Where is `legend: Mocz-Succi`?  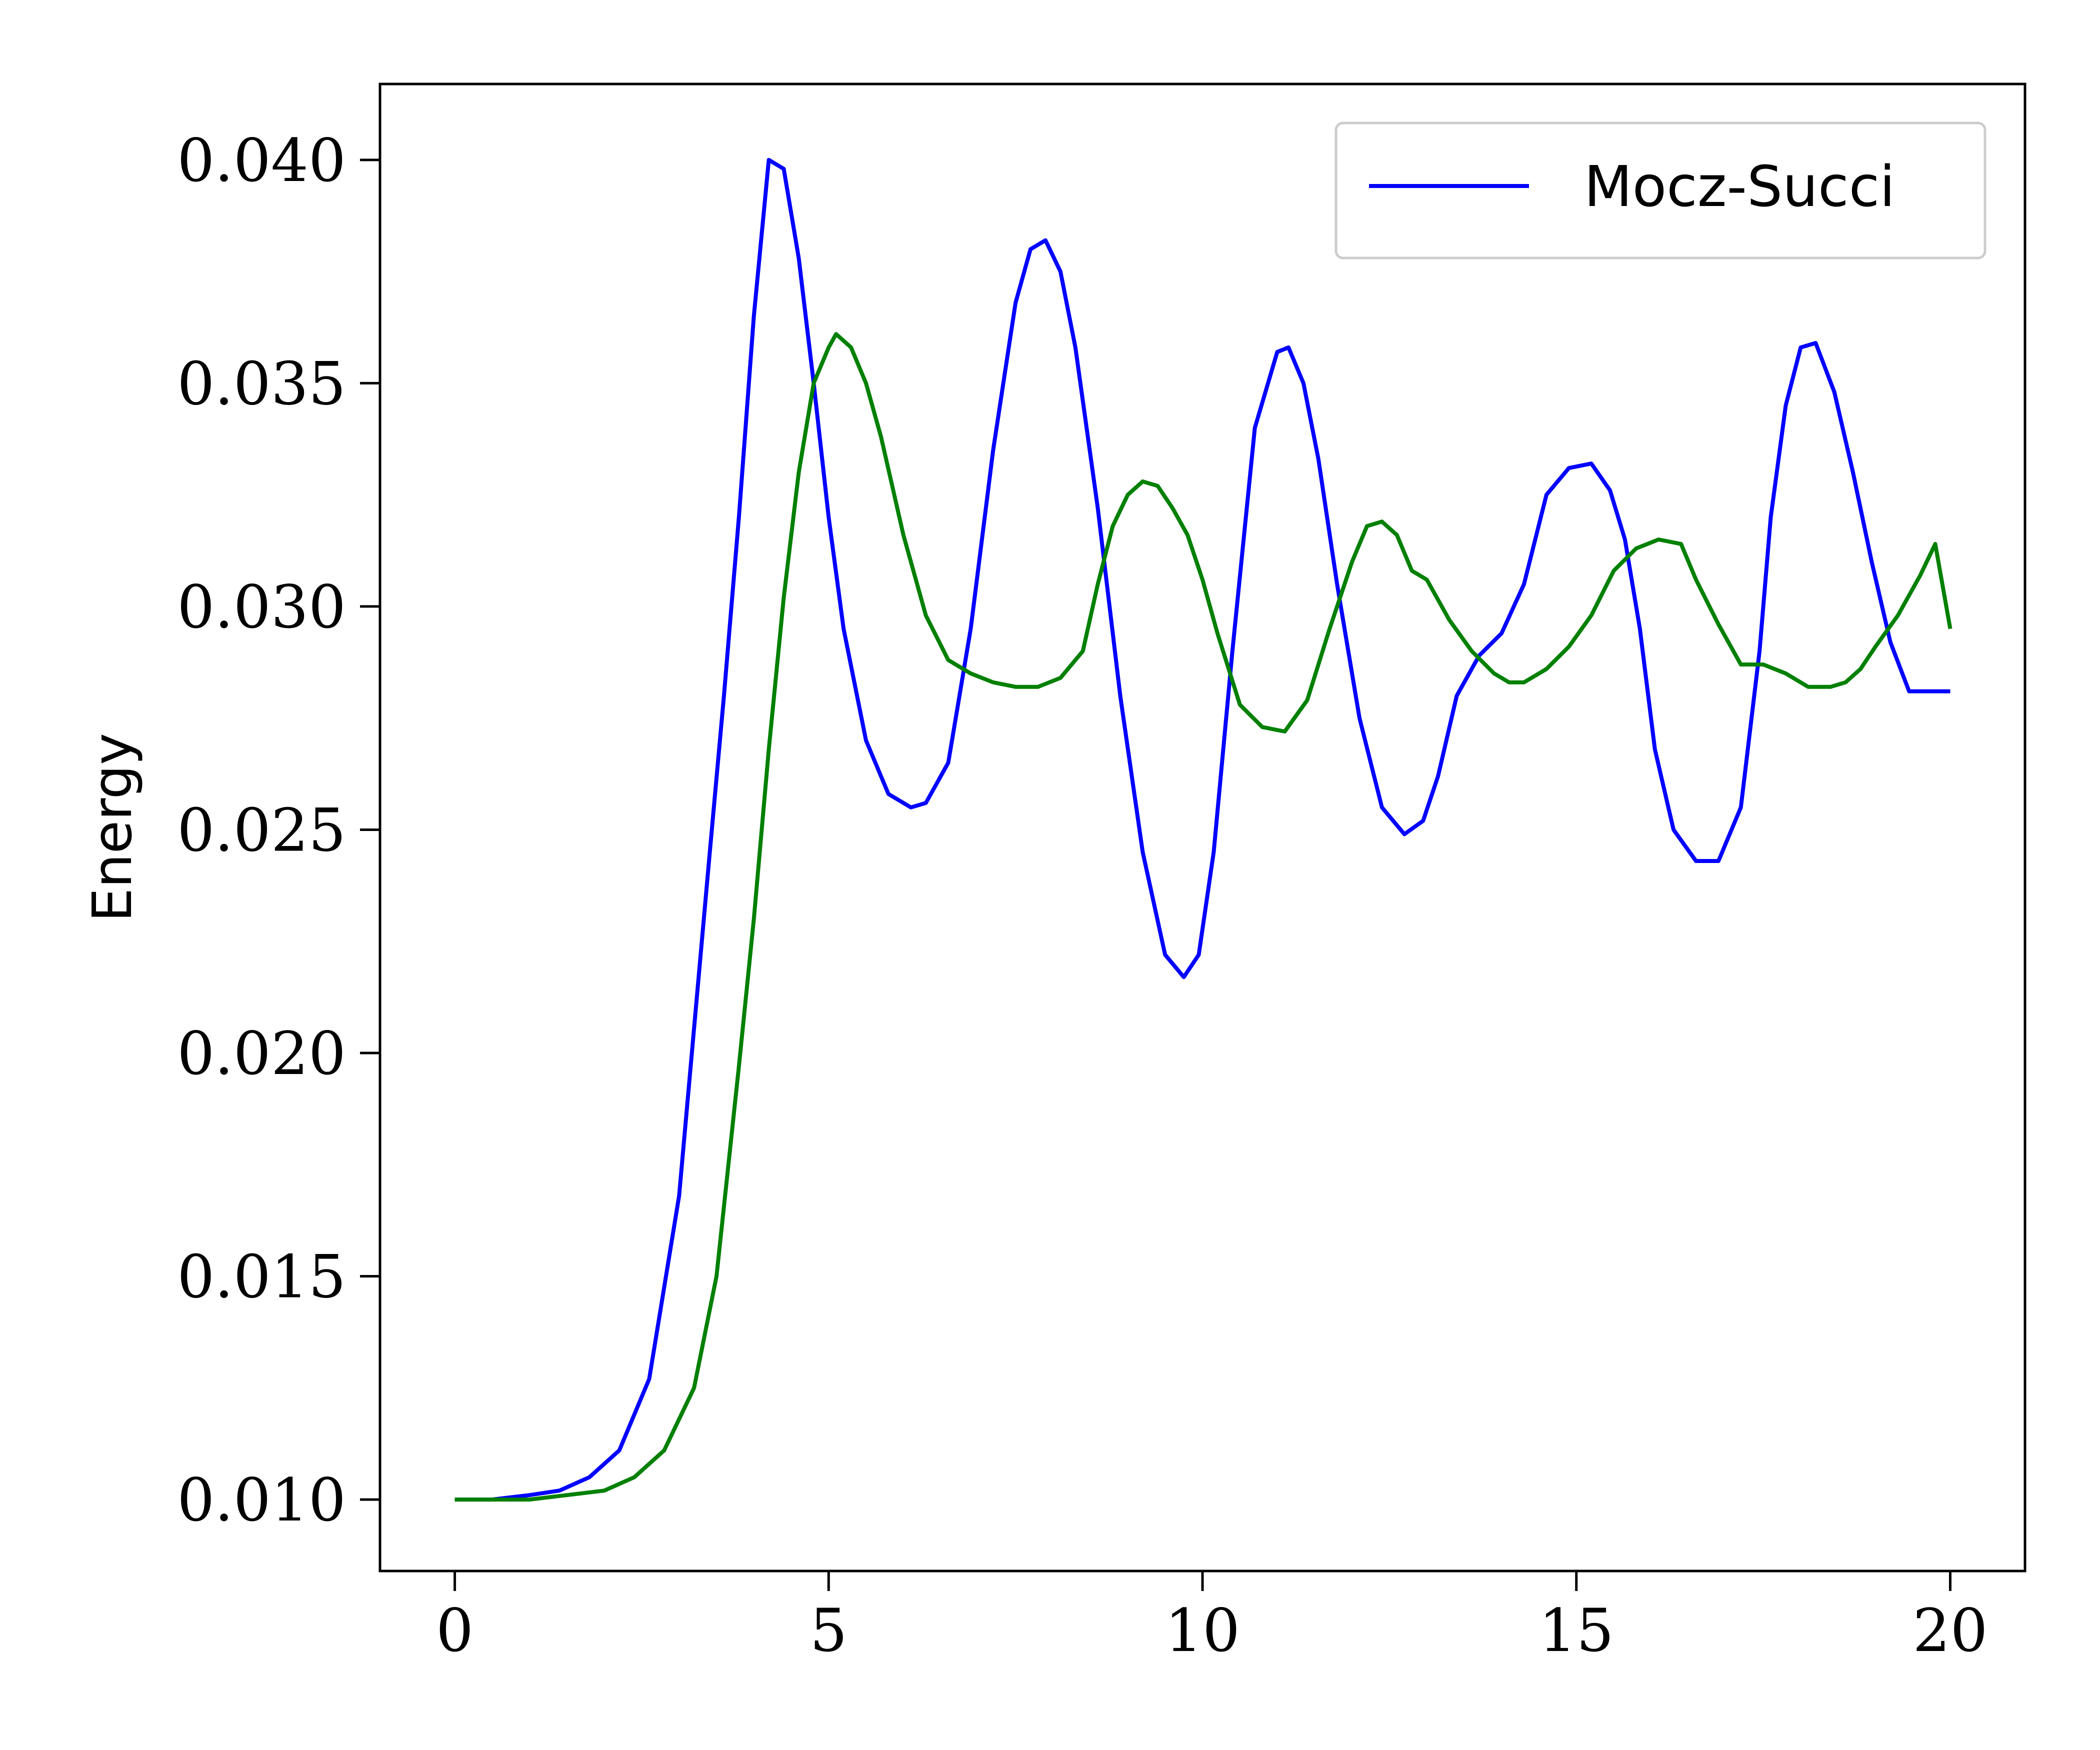
legend: Mocz-Succi is located at coordinates (1660, 191).